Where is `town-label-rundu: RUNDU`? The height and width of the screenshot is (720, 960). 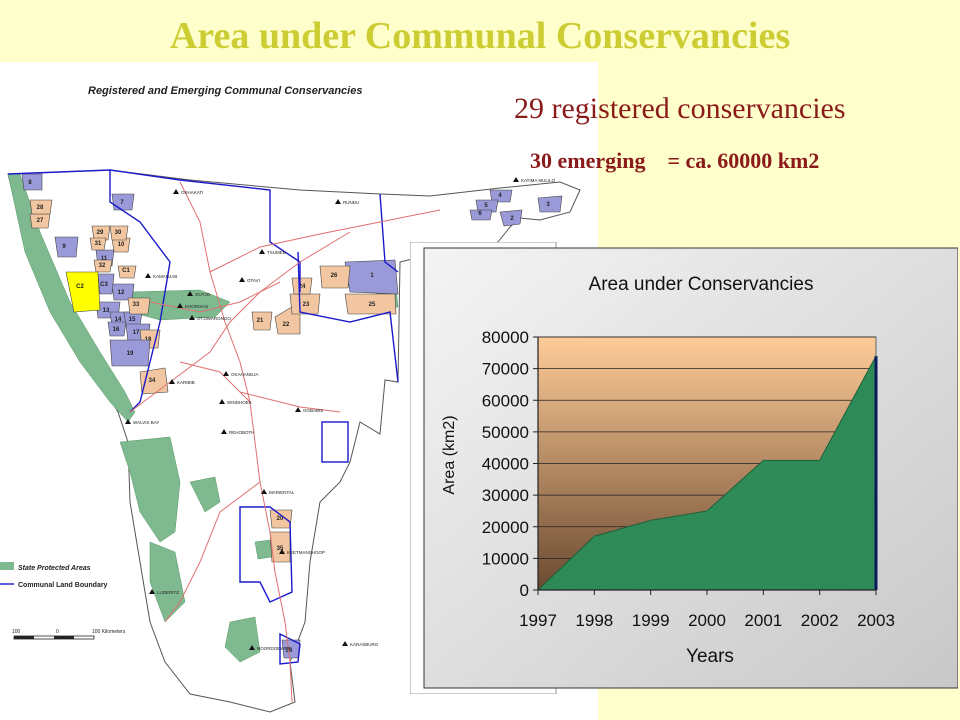
town-label-rundu: RUNDU is located at coordinates (351, 202).